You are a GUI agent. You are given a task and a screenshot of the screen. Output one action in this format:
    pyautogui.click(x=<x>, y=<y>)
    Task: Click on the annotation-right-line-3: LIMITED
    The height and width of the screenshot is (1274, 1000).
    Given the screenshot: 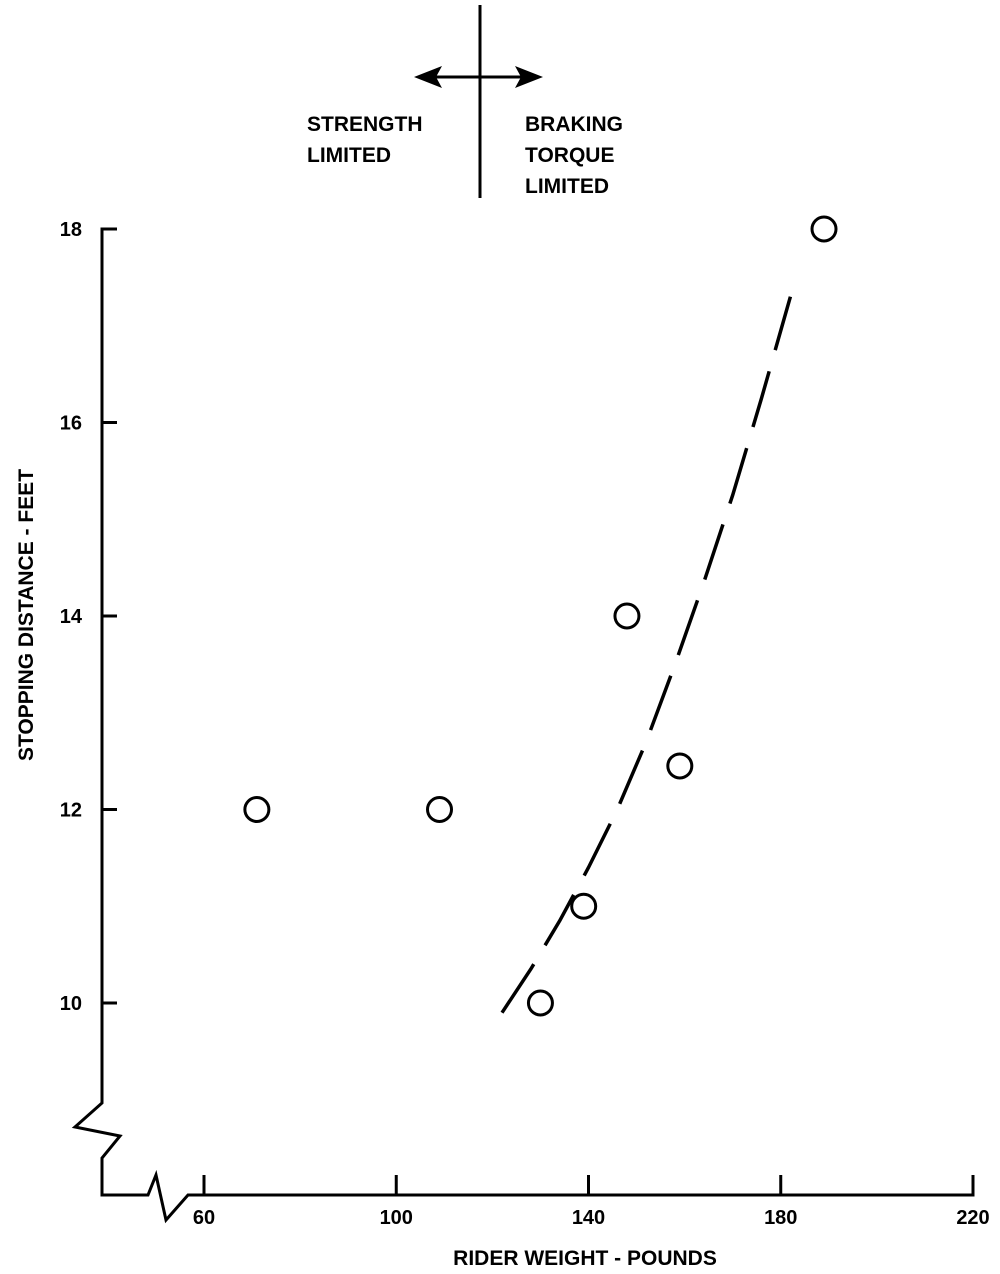 What is the action you would take?
    pyautogui.click(x=567, y=186)
    